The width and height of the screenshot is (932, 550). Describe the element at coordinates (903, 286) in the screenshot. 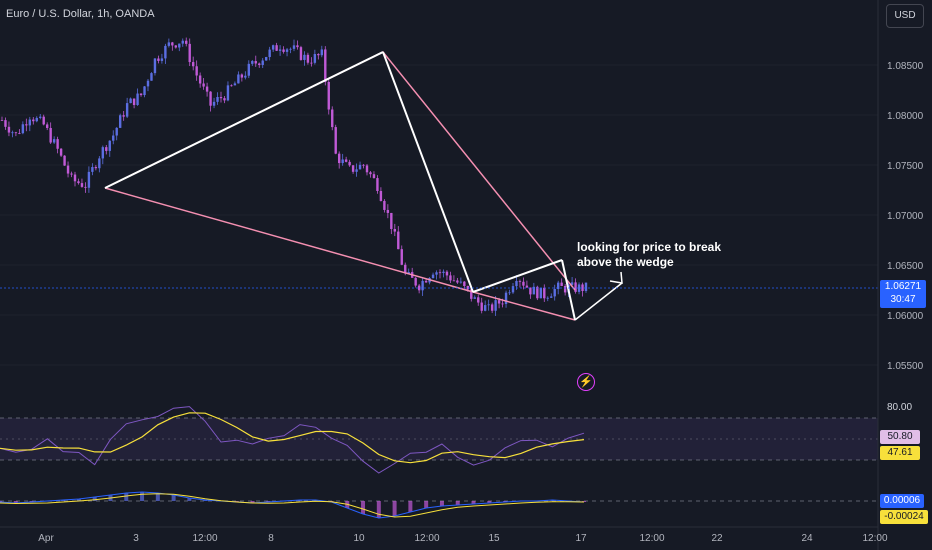

I see `current-price: 1.06271` at that location.